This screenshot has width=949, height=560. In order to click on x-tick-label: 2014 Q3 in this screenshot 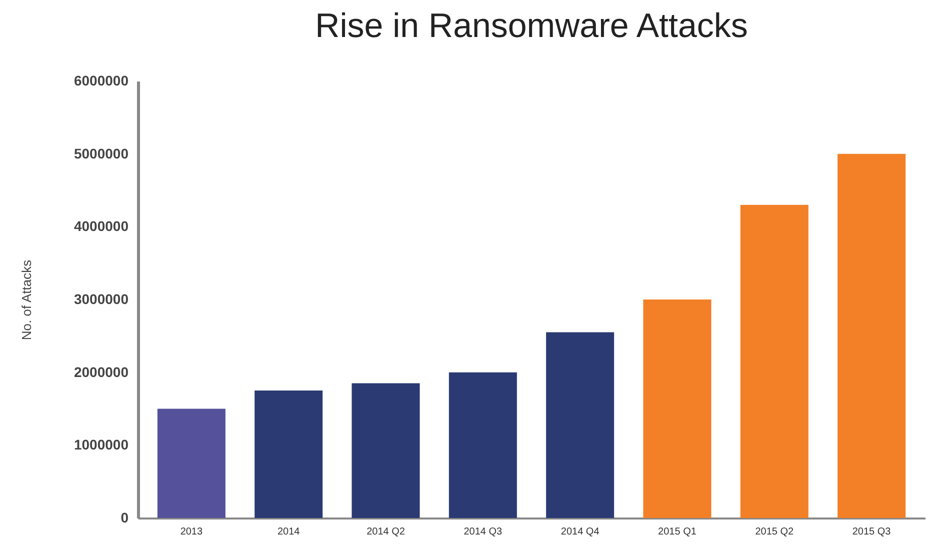, I will do `click(483, 532)`.